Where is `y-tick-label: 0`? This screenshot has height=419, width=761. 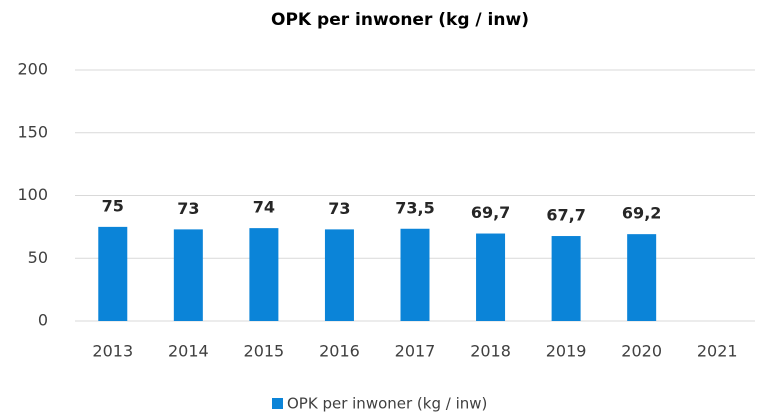 y-tick-label: 0 is located at coordinates (43, 320).